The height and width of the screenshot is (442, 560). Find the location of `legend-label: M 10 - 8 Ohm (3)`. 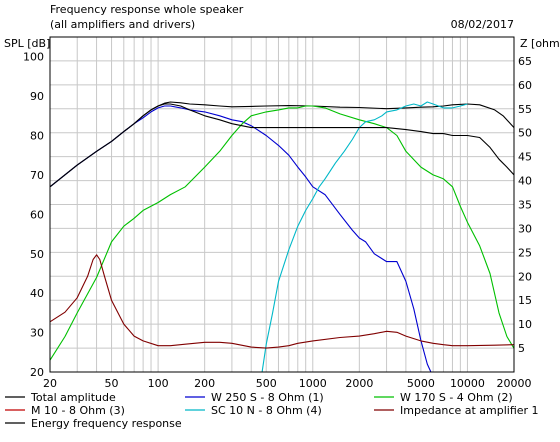

legend-label: M 10 - 8 Ohm (3) is located at coordinates (78, 410).